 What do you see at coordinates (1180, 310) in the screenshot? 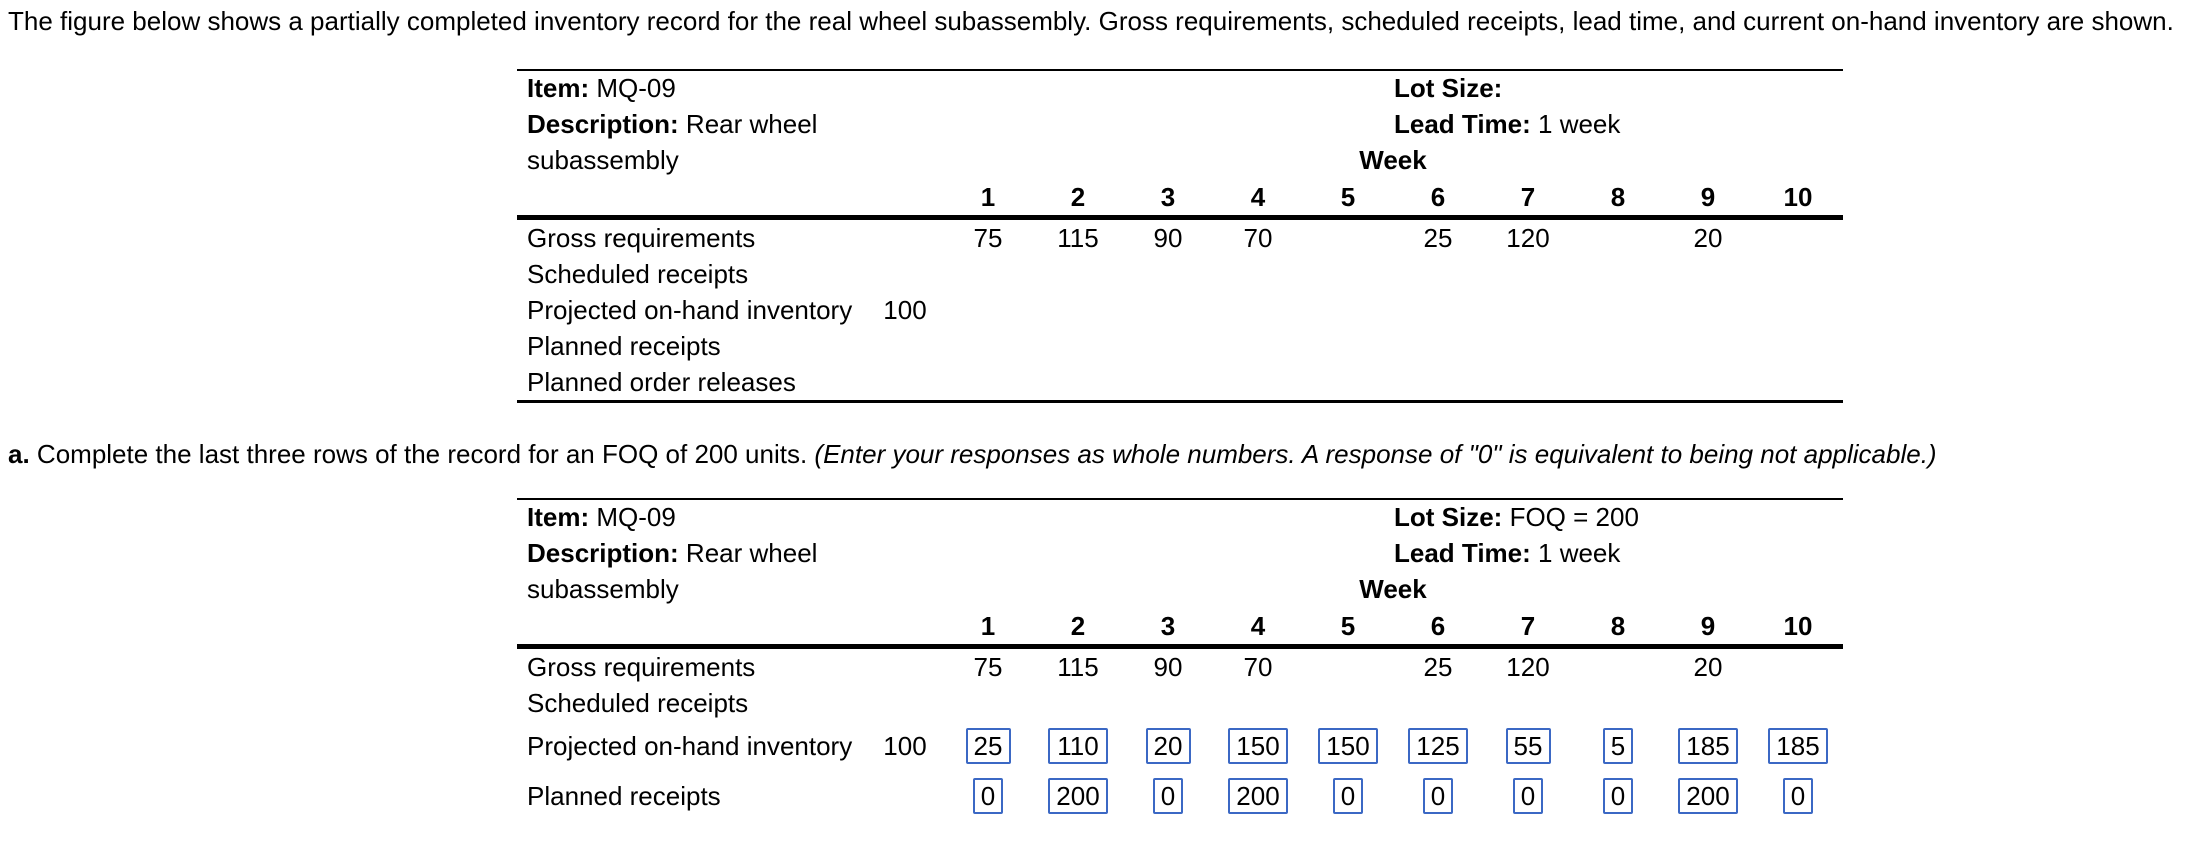
I see `projected-onhand-row: Projected on-hand inventory 100` at bounding box center [1180, 310].